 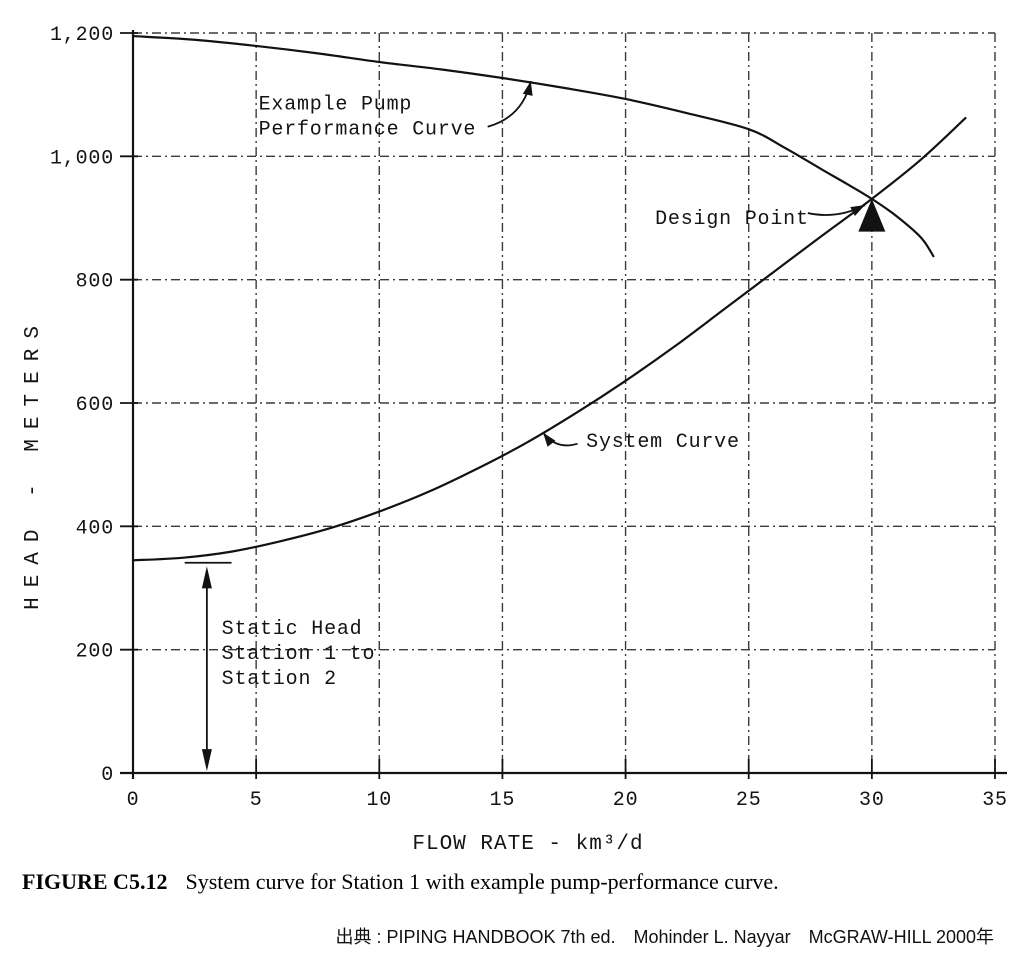 I want to click on y-tick-label: 1,000, so click(x=82, y=158).